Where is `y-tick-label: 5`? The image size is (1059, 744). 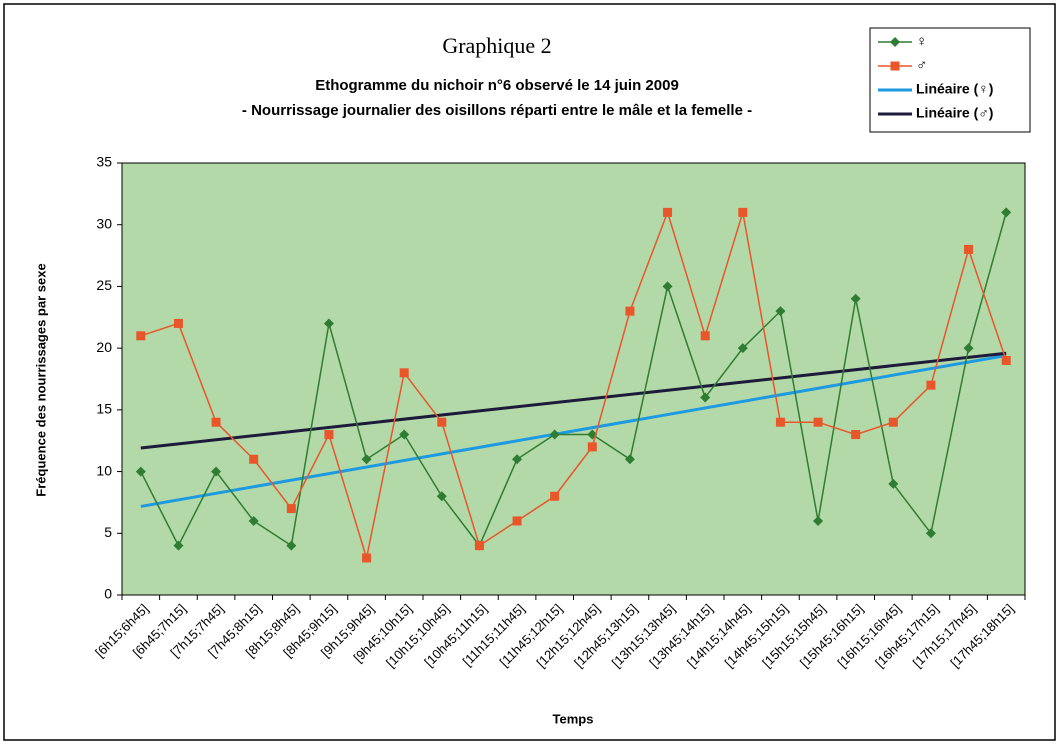
y-tick-label: 5 is located at coordinates (108, 532).